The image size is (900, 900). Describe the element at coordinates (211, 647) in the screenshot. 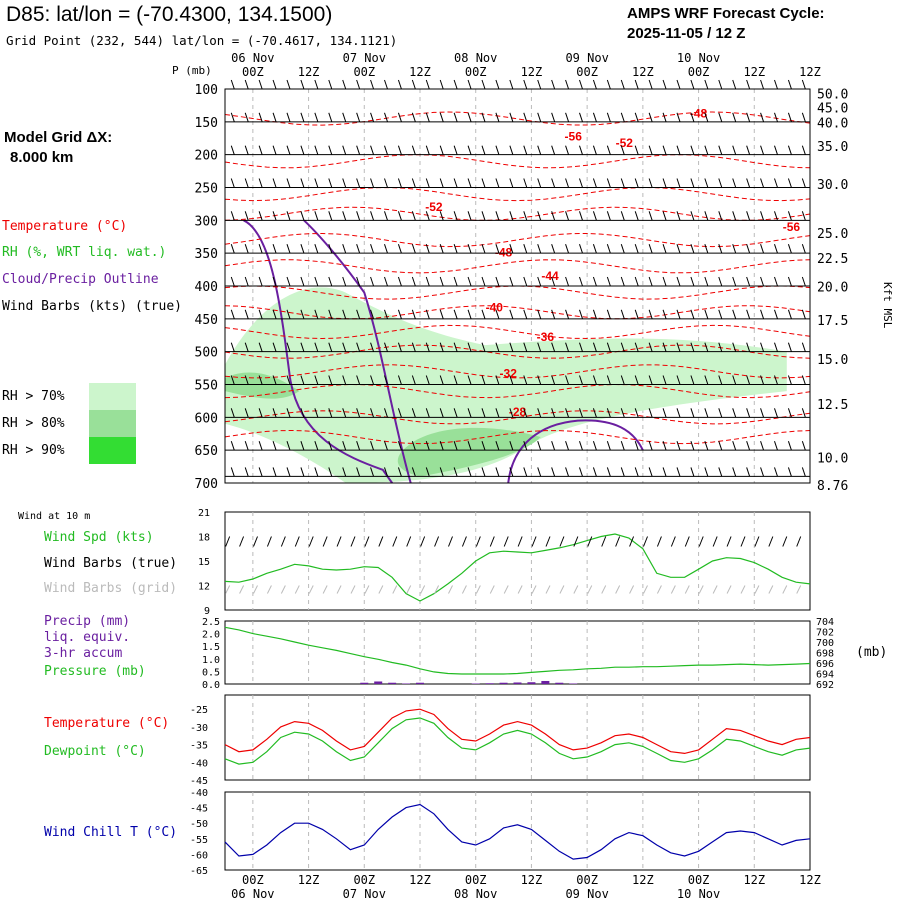

I see `precip-ytick-label: 1.5` at that location.